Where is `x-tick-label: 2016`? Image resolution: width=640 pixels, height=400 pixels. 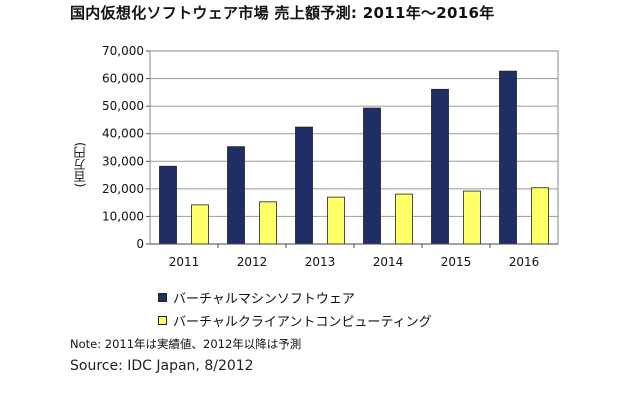 x-tick-label: 2016 is located at coordinates (524, 262).